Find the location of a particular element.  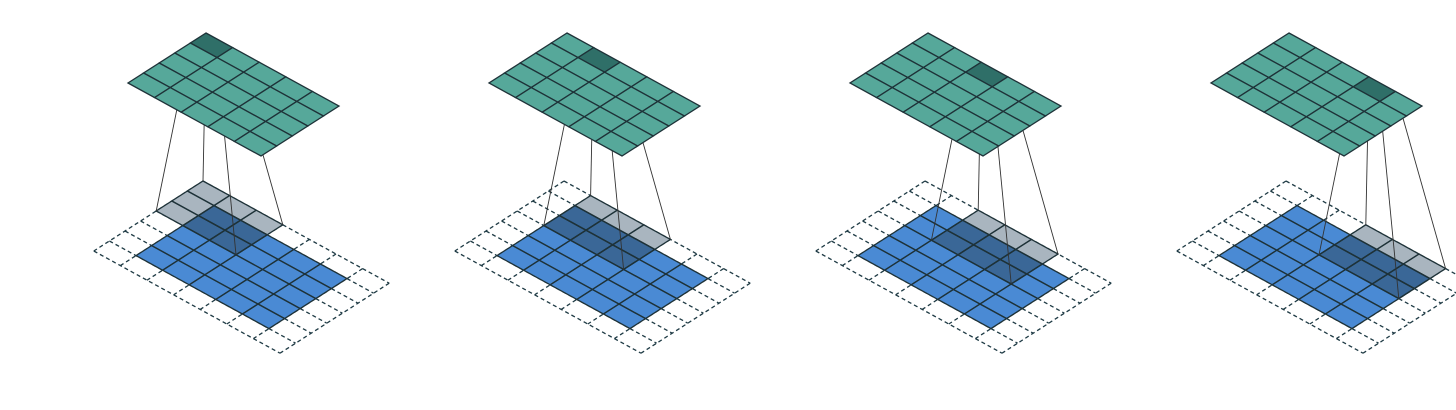

output-grid is located at coordinates (594, 94).